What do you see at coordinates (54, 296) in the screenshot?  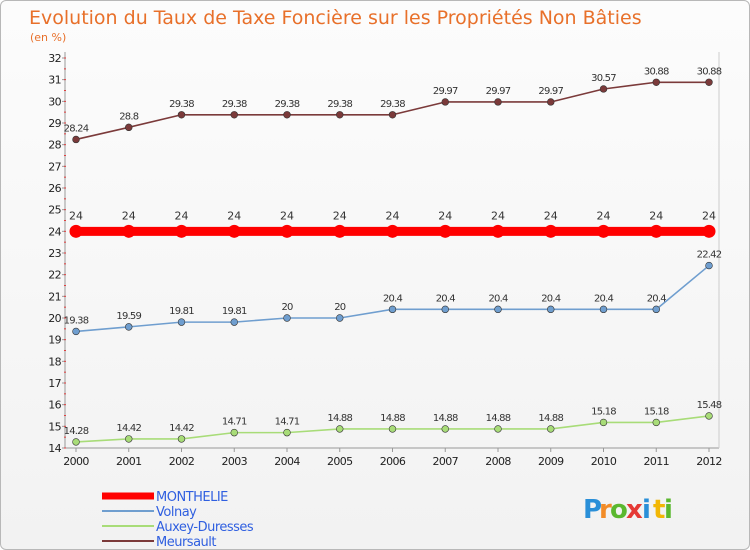 I see `y-tick-label: 21` at bounding box center [54, 296].